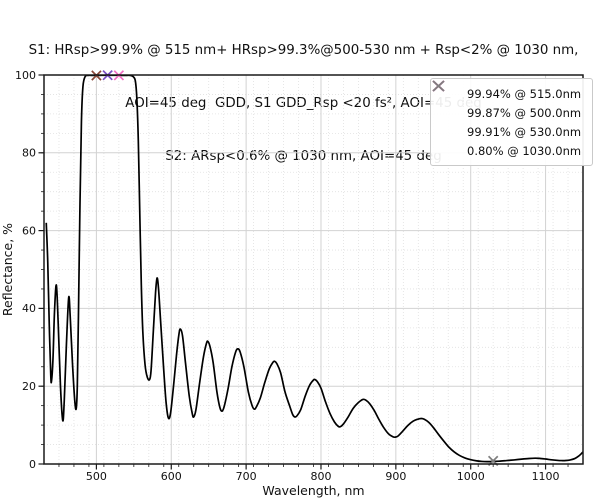  Describe the element at coordinates (25, 75) in the screenshot. I see `y-tick-label: 100` at that location.